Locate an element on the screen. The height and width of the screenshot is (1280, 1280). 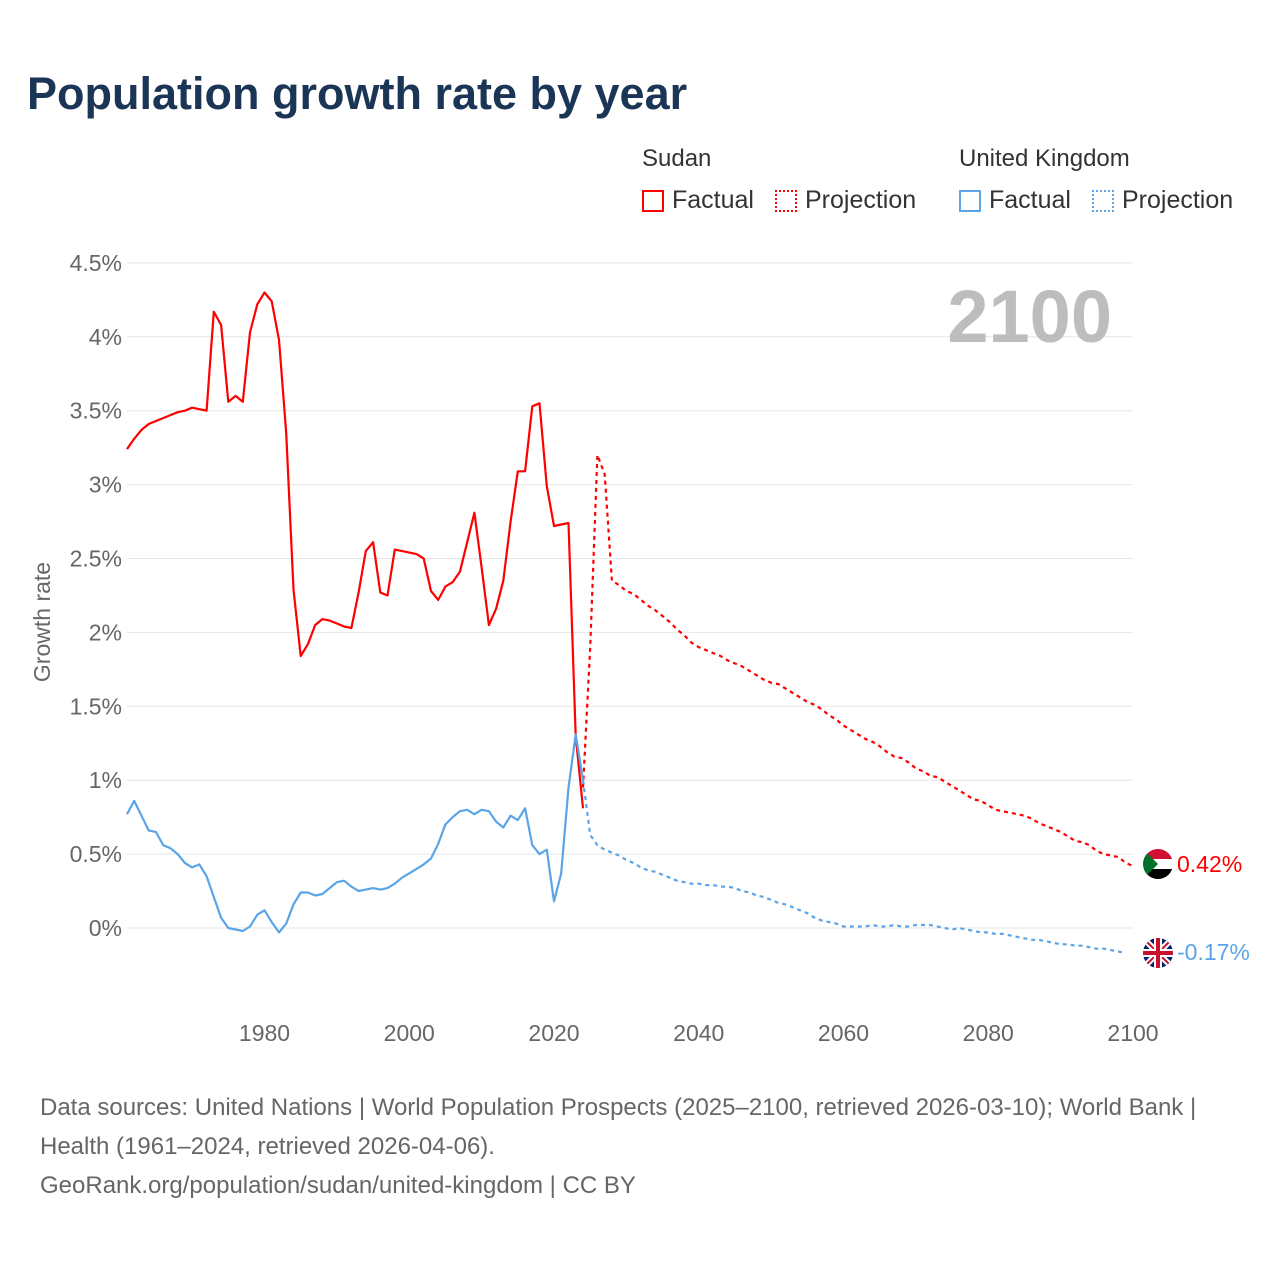
legend-group-uk: United Kingdom is located at coordinates (1044, 158).